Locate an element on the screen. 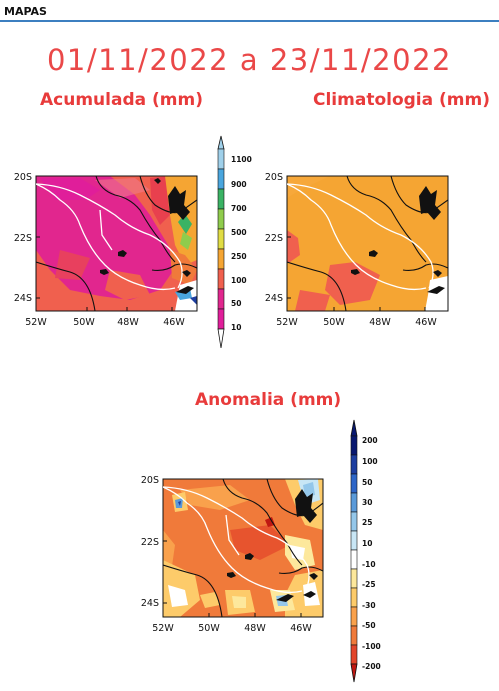 The width and height of the screenshot is (499, 691). acumulada-y-tick-3: 24S is located at coordinates (23, 298).